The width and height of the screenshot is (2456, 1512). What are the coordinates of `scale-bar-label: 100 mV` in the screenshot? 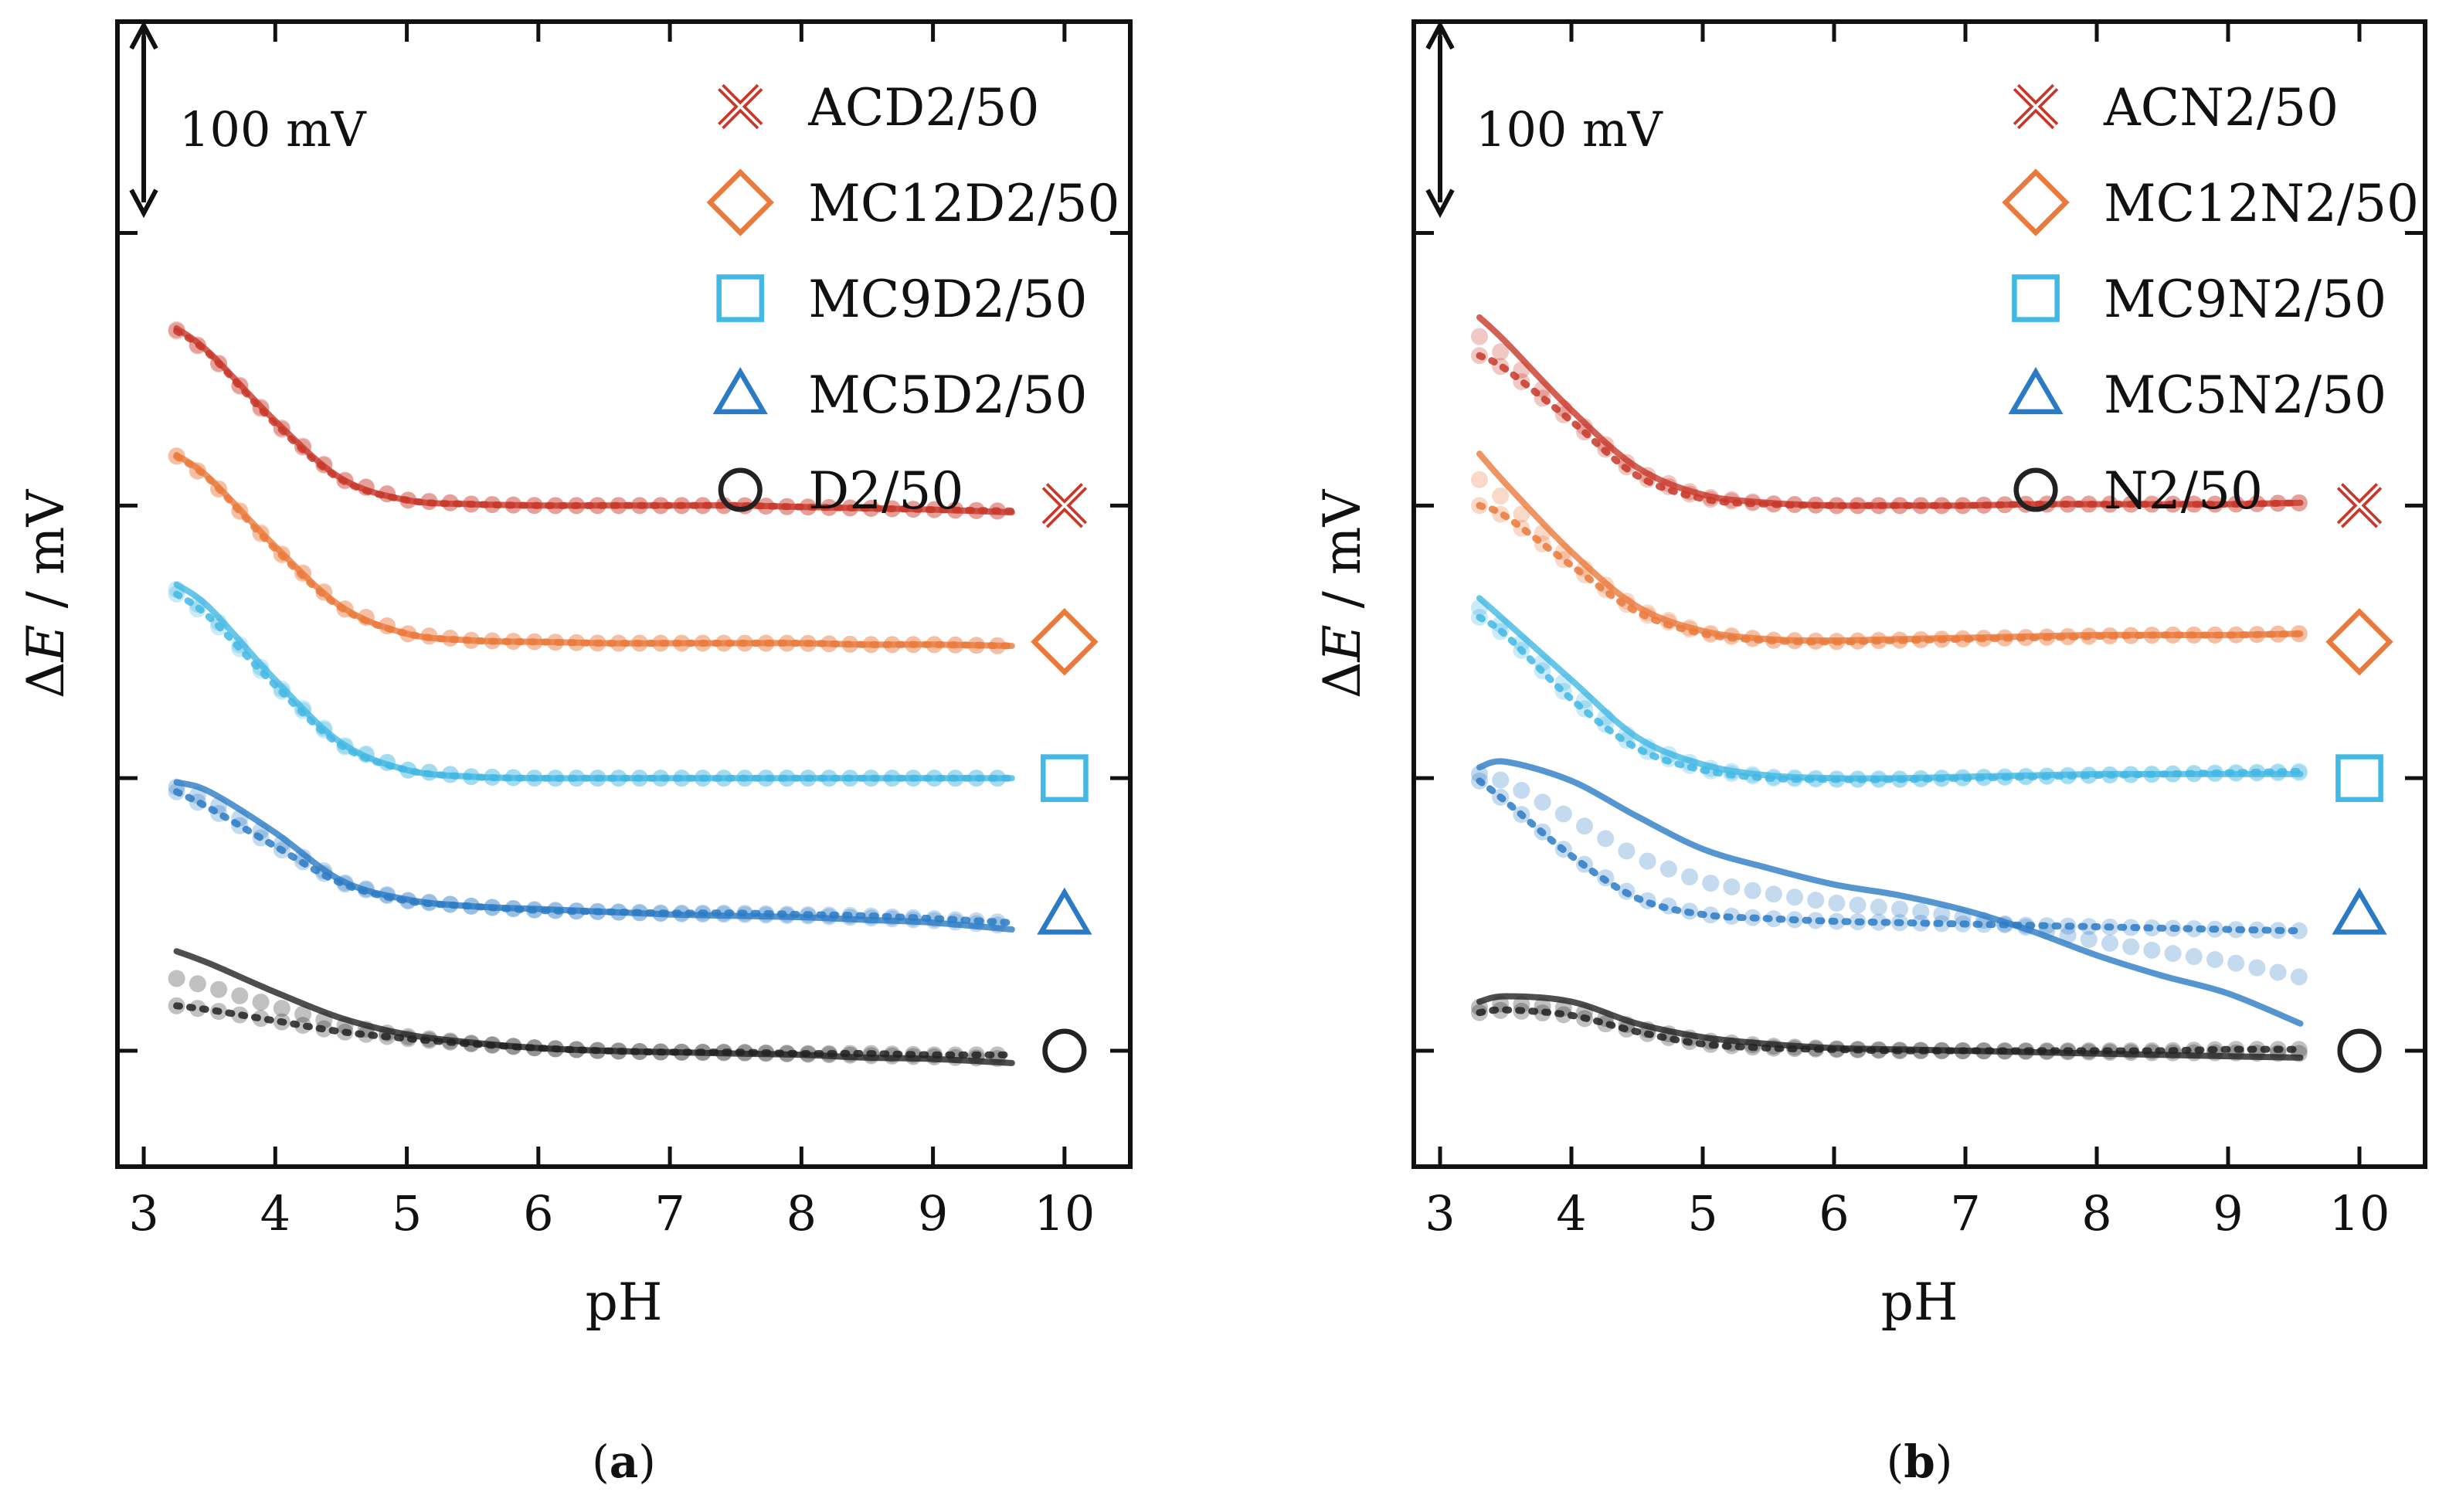 It's located at (1570, 129).